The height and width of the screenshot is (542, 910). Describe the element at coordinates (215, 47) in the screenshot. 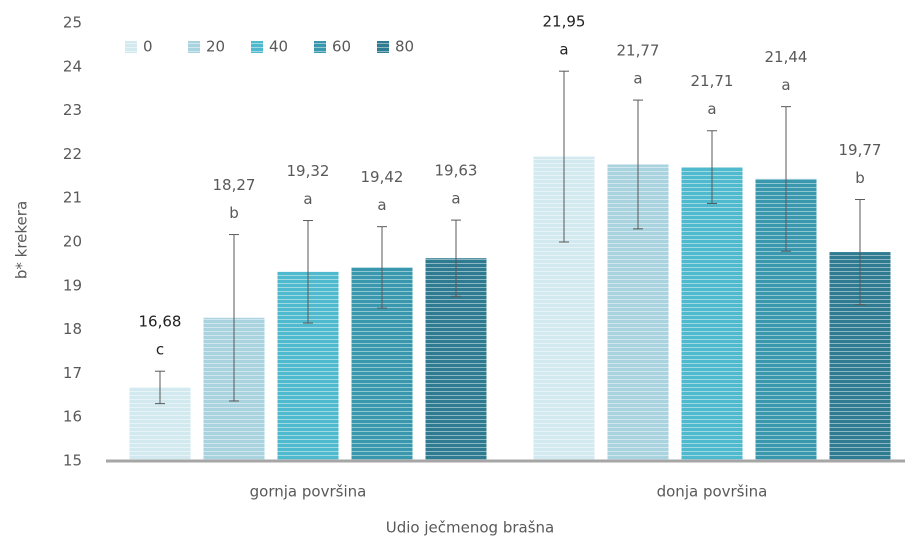

I see `legend-label: 20` at that location.